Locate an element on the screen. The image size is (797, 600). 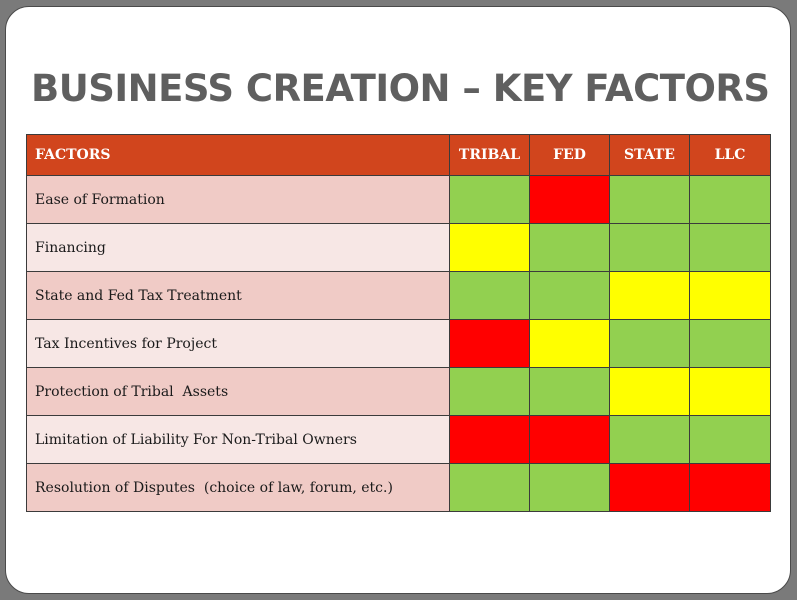
table-row: Financing is located at coordinates (398, 247).